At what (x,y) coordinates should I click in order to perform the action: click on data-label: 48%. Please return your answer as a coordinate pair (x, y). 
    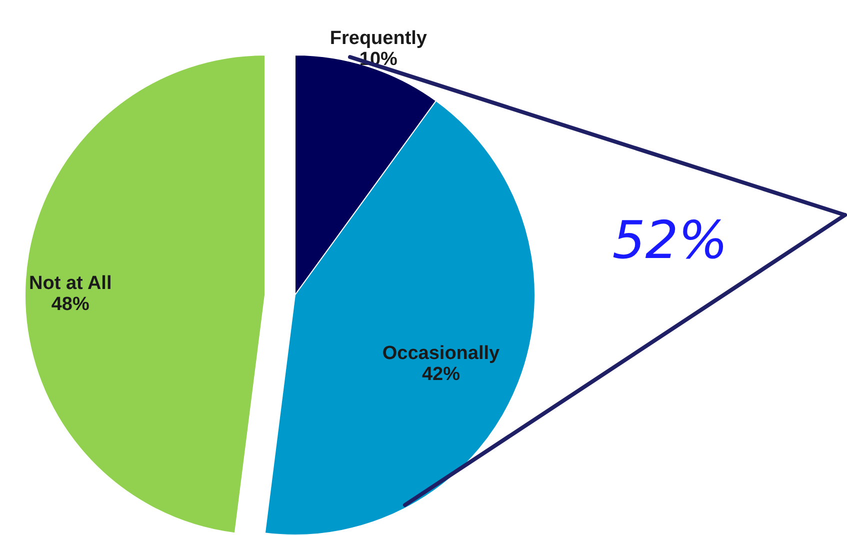
    Looking at the image, I should click on (70, 304).